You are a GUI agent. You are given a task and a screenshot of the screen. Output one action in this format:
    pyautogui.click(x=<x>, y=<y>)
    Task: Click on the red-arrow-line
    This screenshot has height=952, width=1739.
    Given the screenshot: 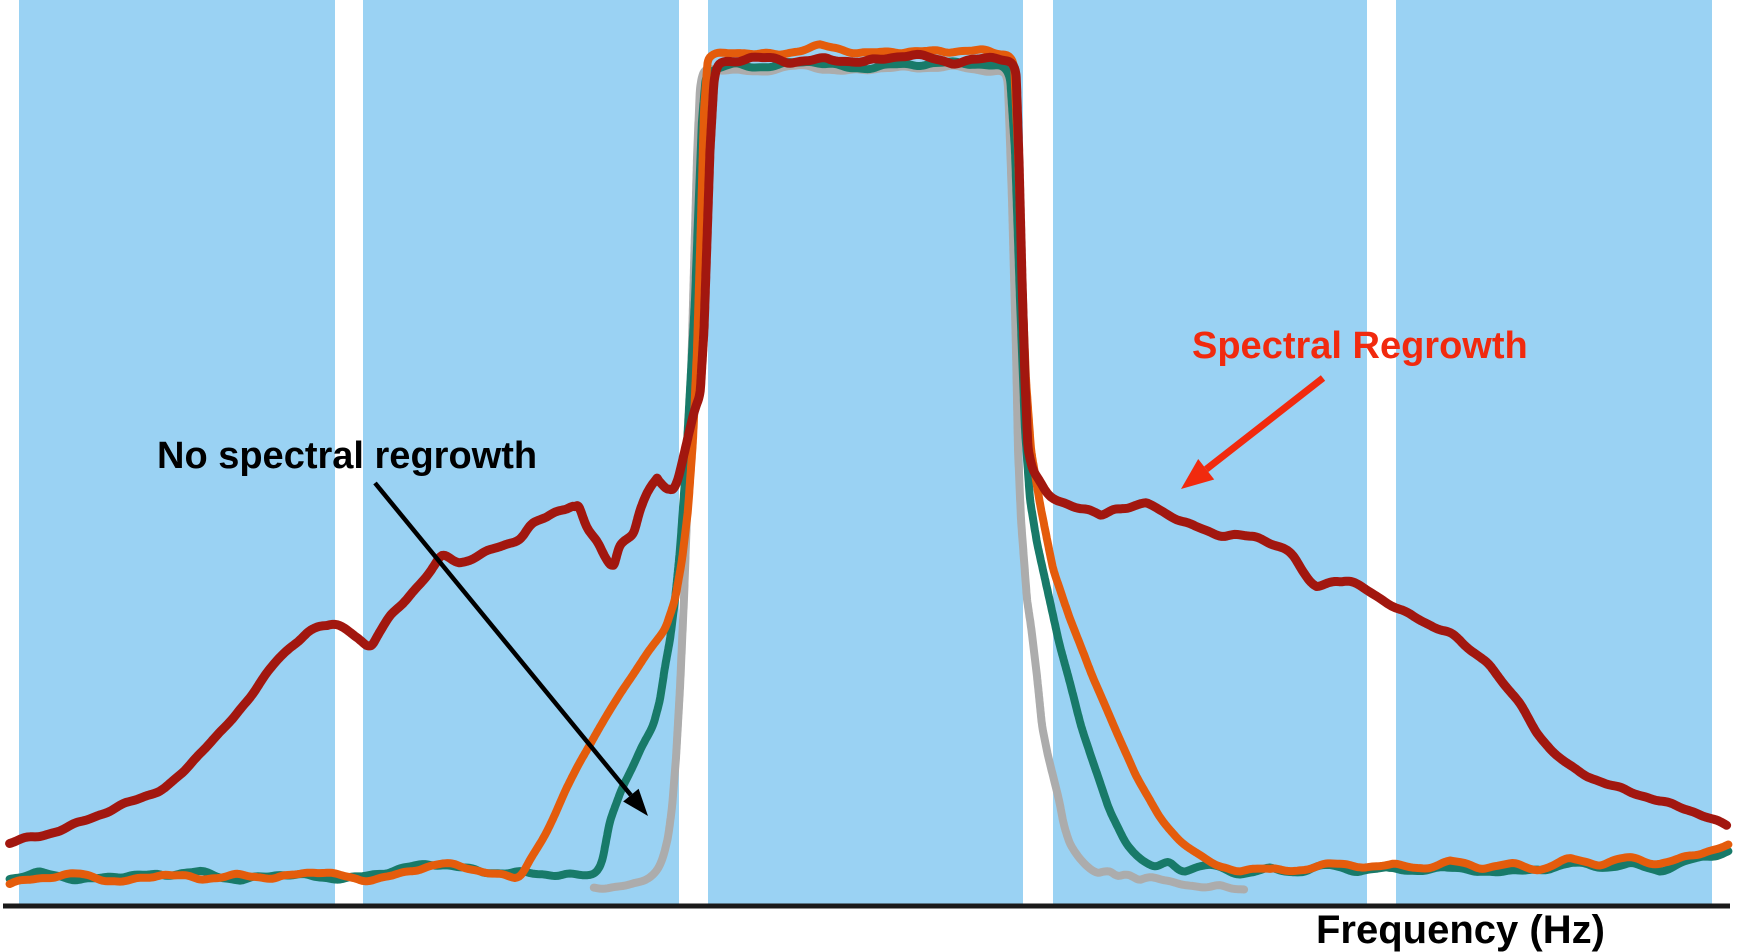 What is the action you would take?
    pyautogui.click(x=1265, y=424)
    